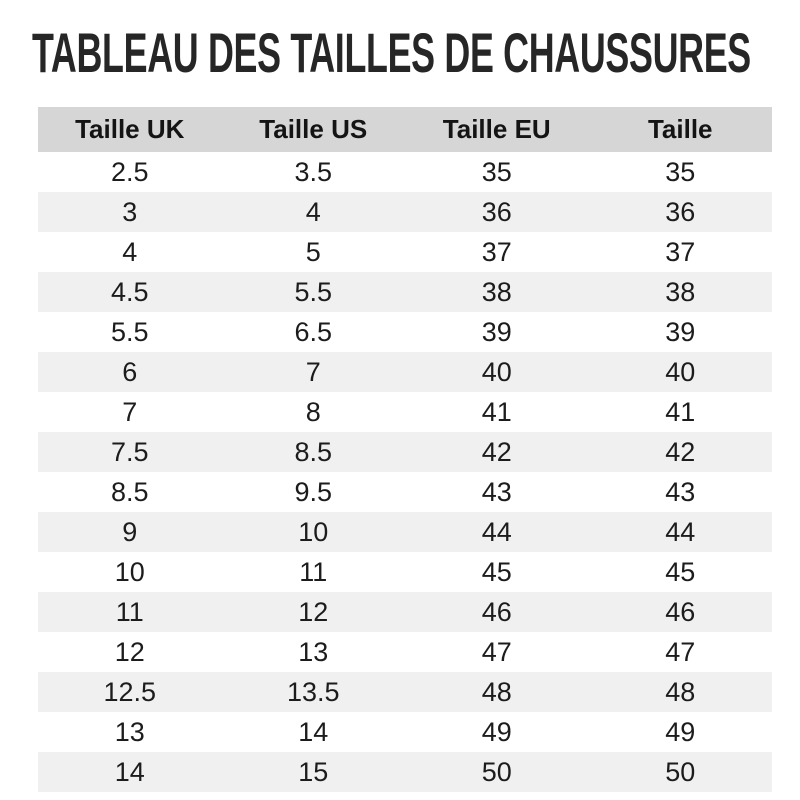 Image resolution: width=800 pixels, height=800 pixels. I want to click on table-row: 7.5 8.5 42 42, so click(405, 452).